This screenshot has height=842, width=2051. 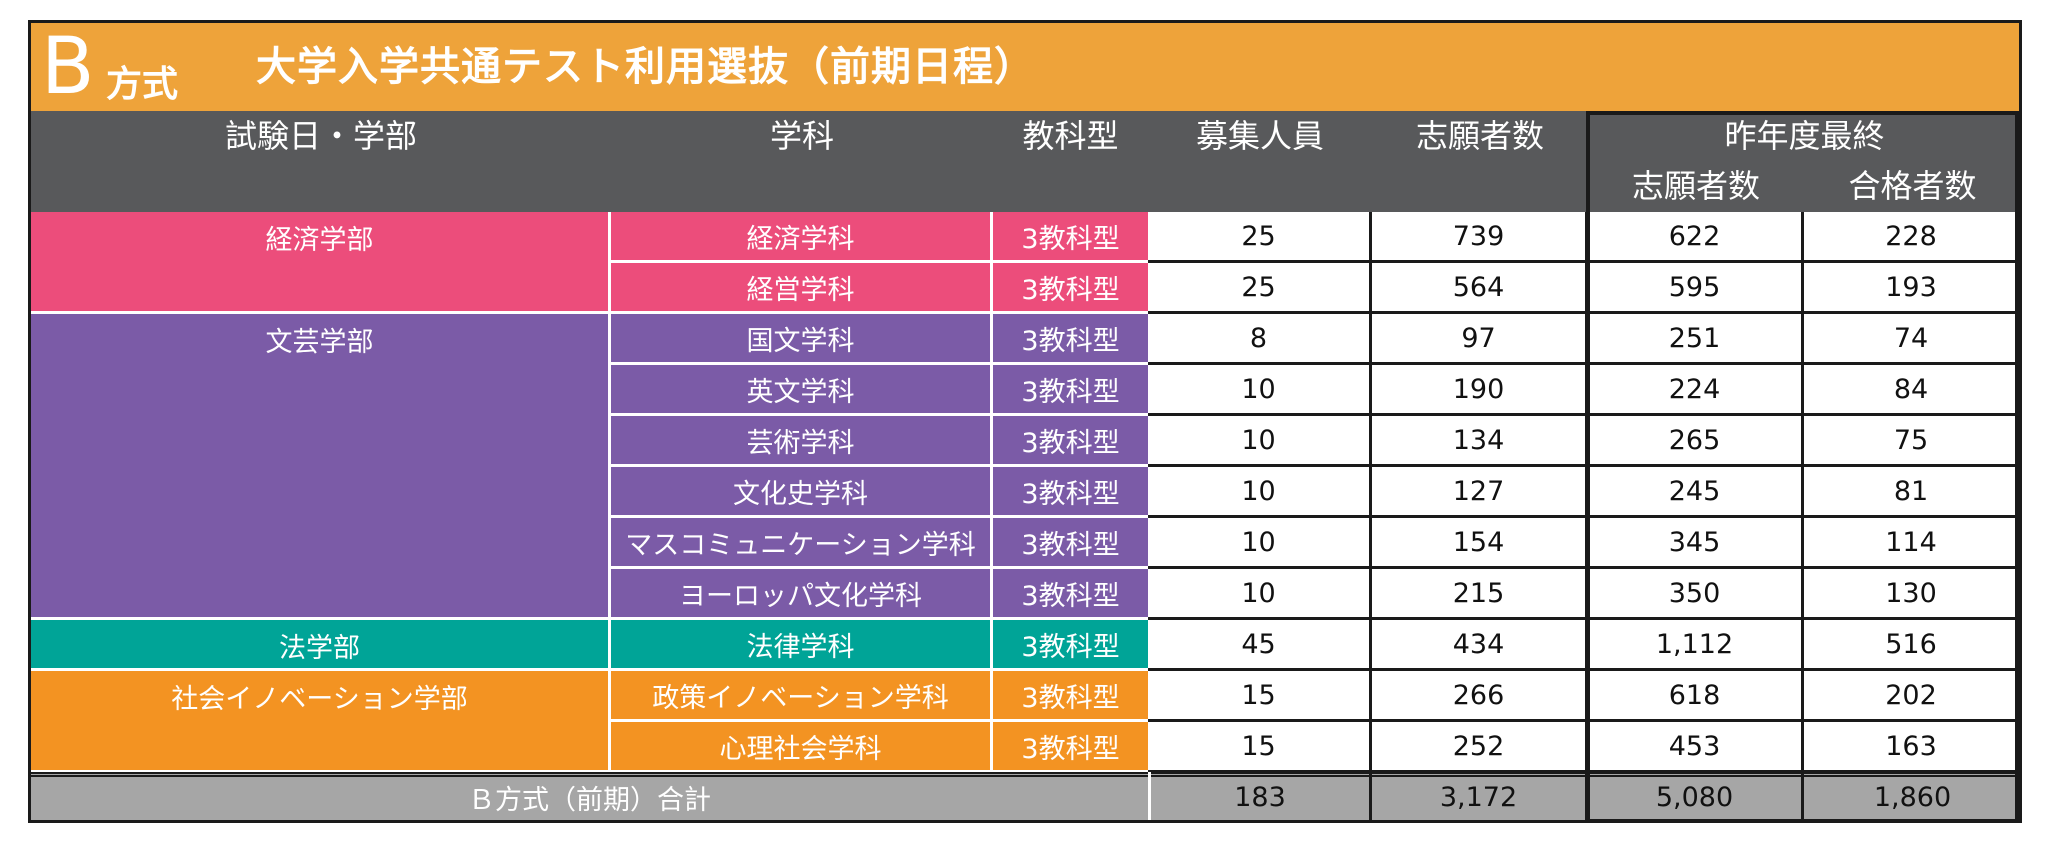 I want to click on applicants-cell: 434, so click(x=1480, y=645).